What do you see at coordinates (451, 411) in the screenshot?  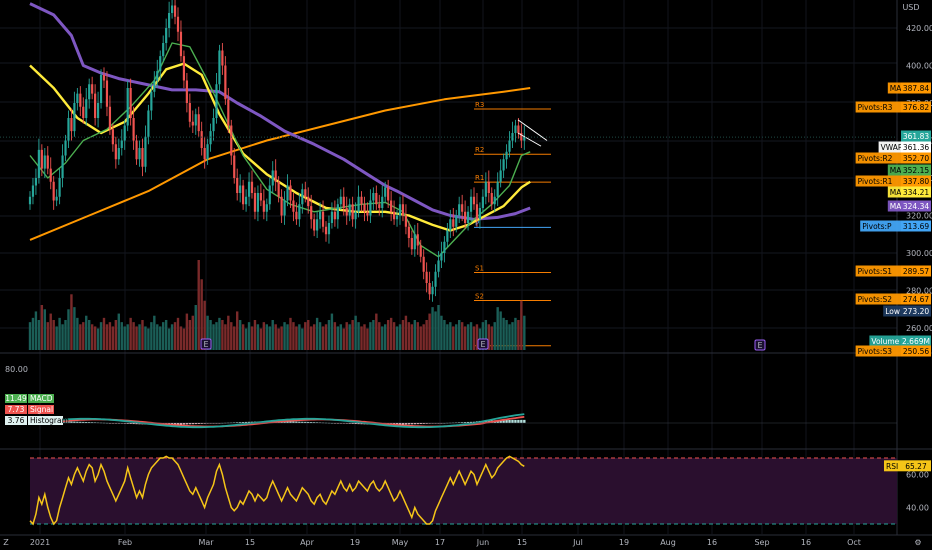 I see `macd-pane: 11.49 MACD 7.73 Signal 3.76 Histogram` at bounding box center [451, 411].